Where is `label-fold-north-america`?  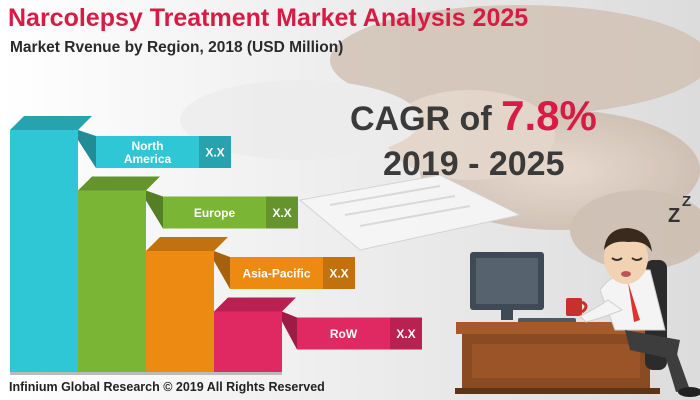
label-fold-north-america is located at coordinates (87, 149).